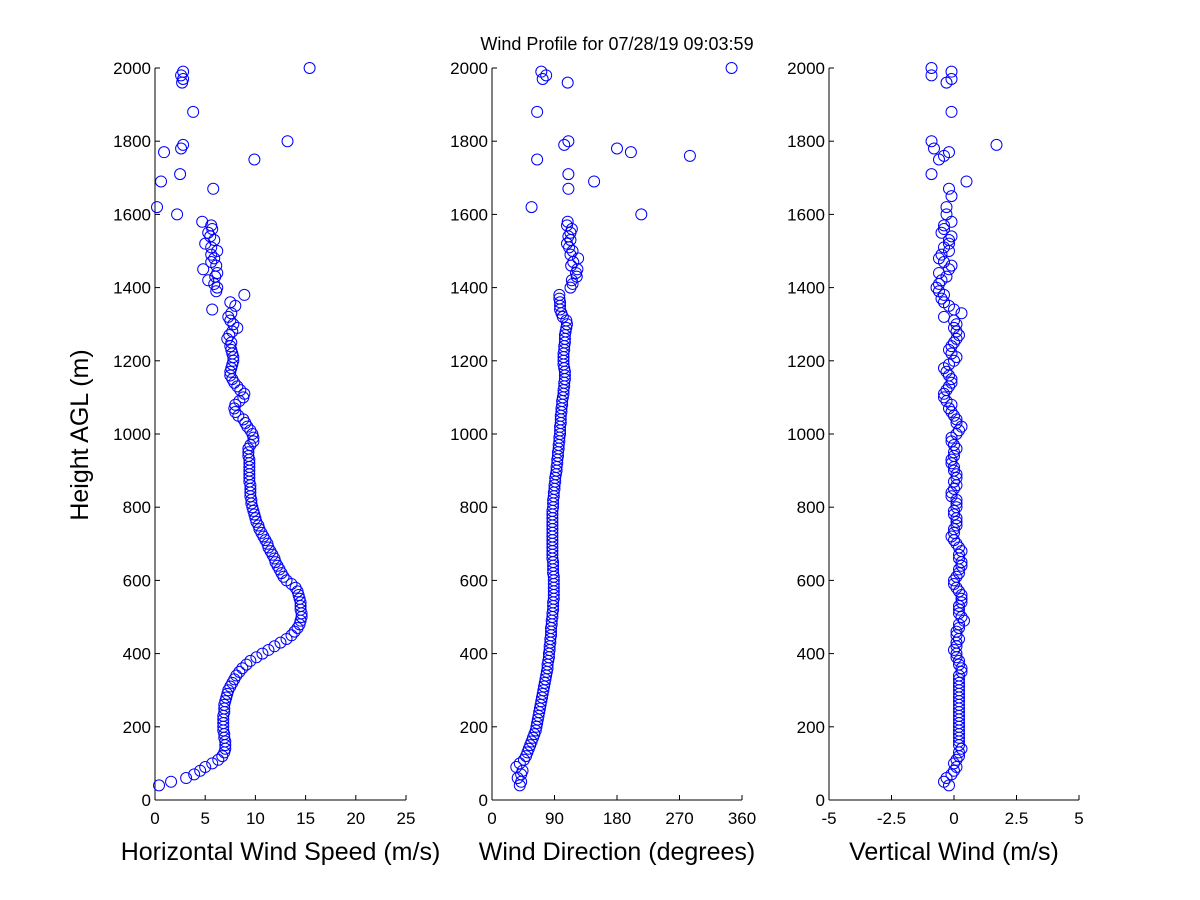  Describe the element at coordinates (474, 507) in the screenshot. I see `y-tick-label: 800` at that location.